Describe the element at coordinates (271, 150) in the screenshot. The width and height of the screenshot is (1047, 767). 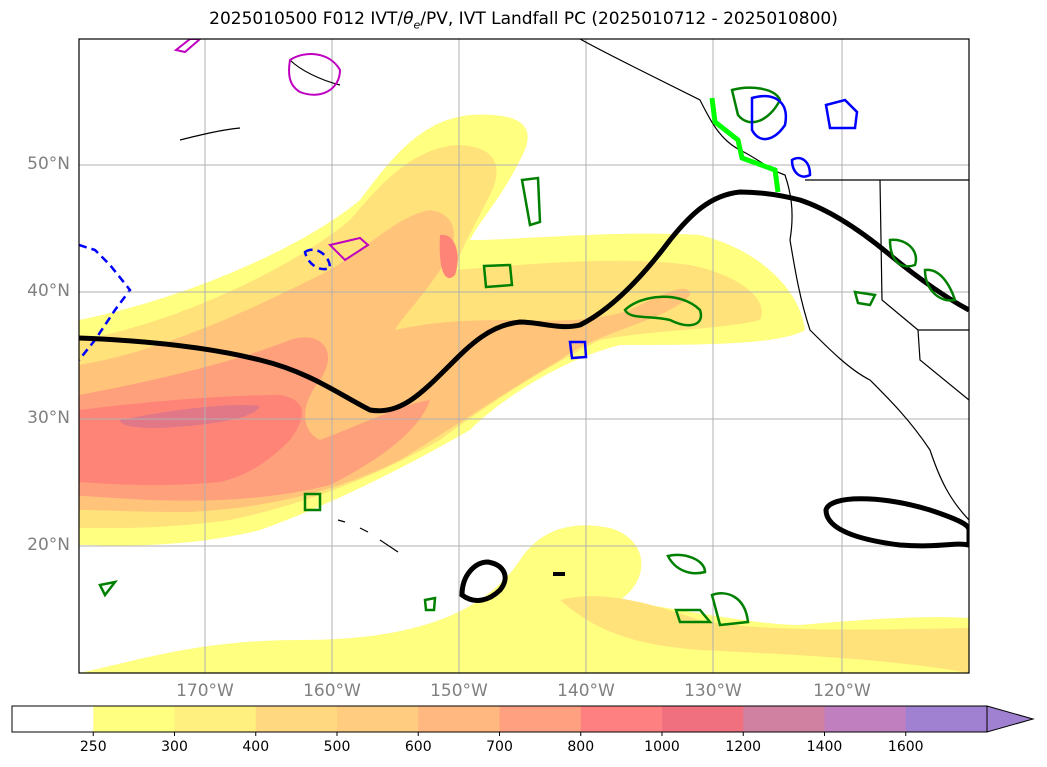
I see `pv-magenta-contours` at that location.